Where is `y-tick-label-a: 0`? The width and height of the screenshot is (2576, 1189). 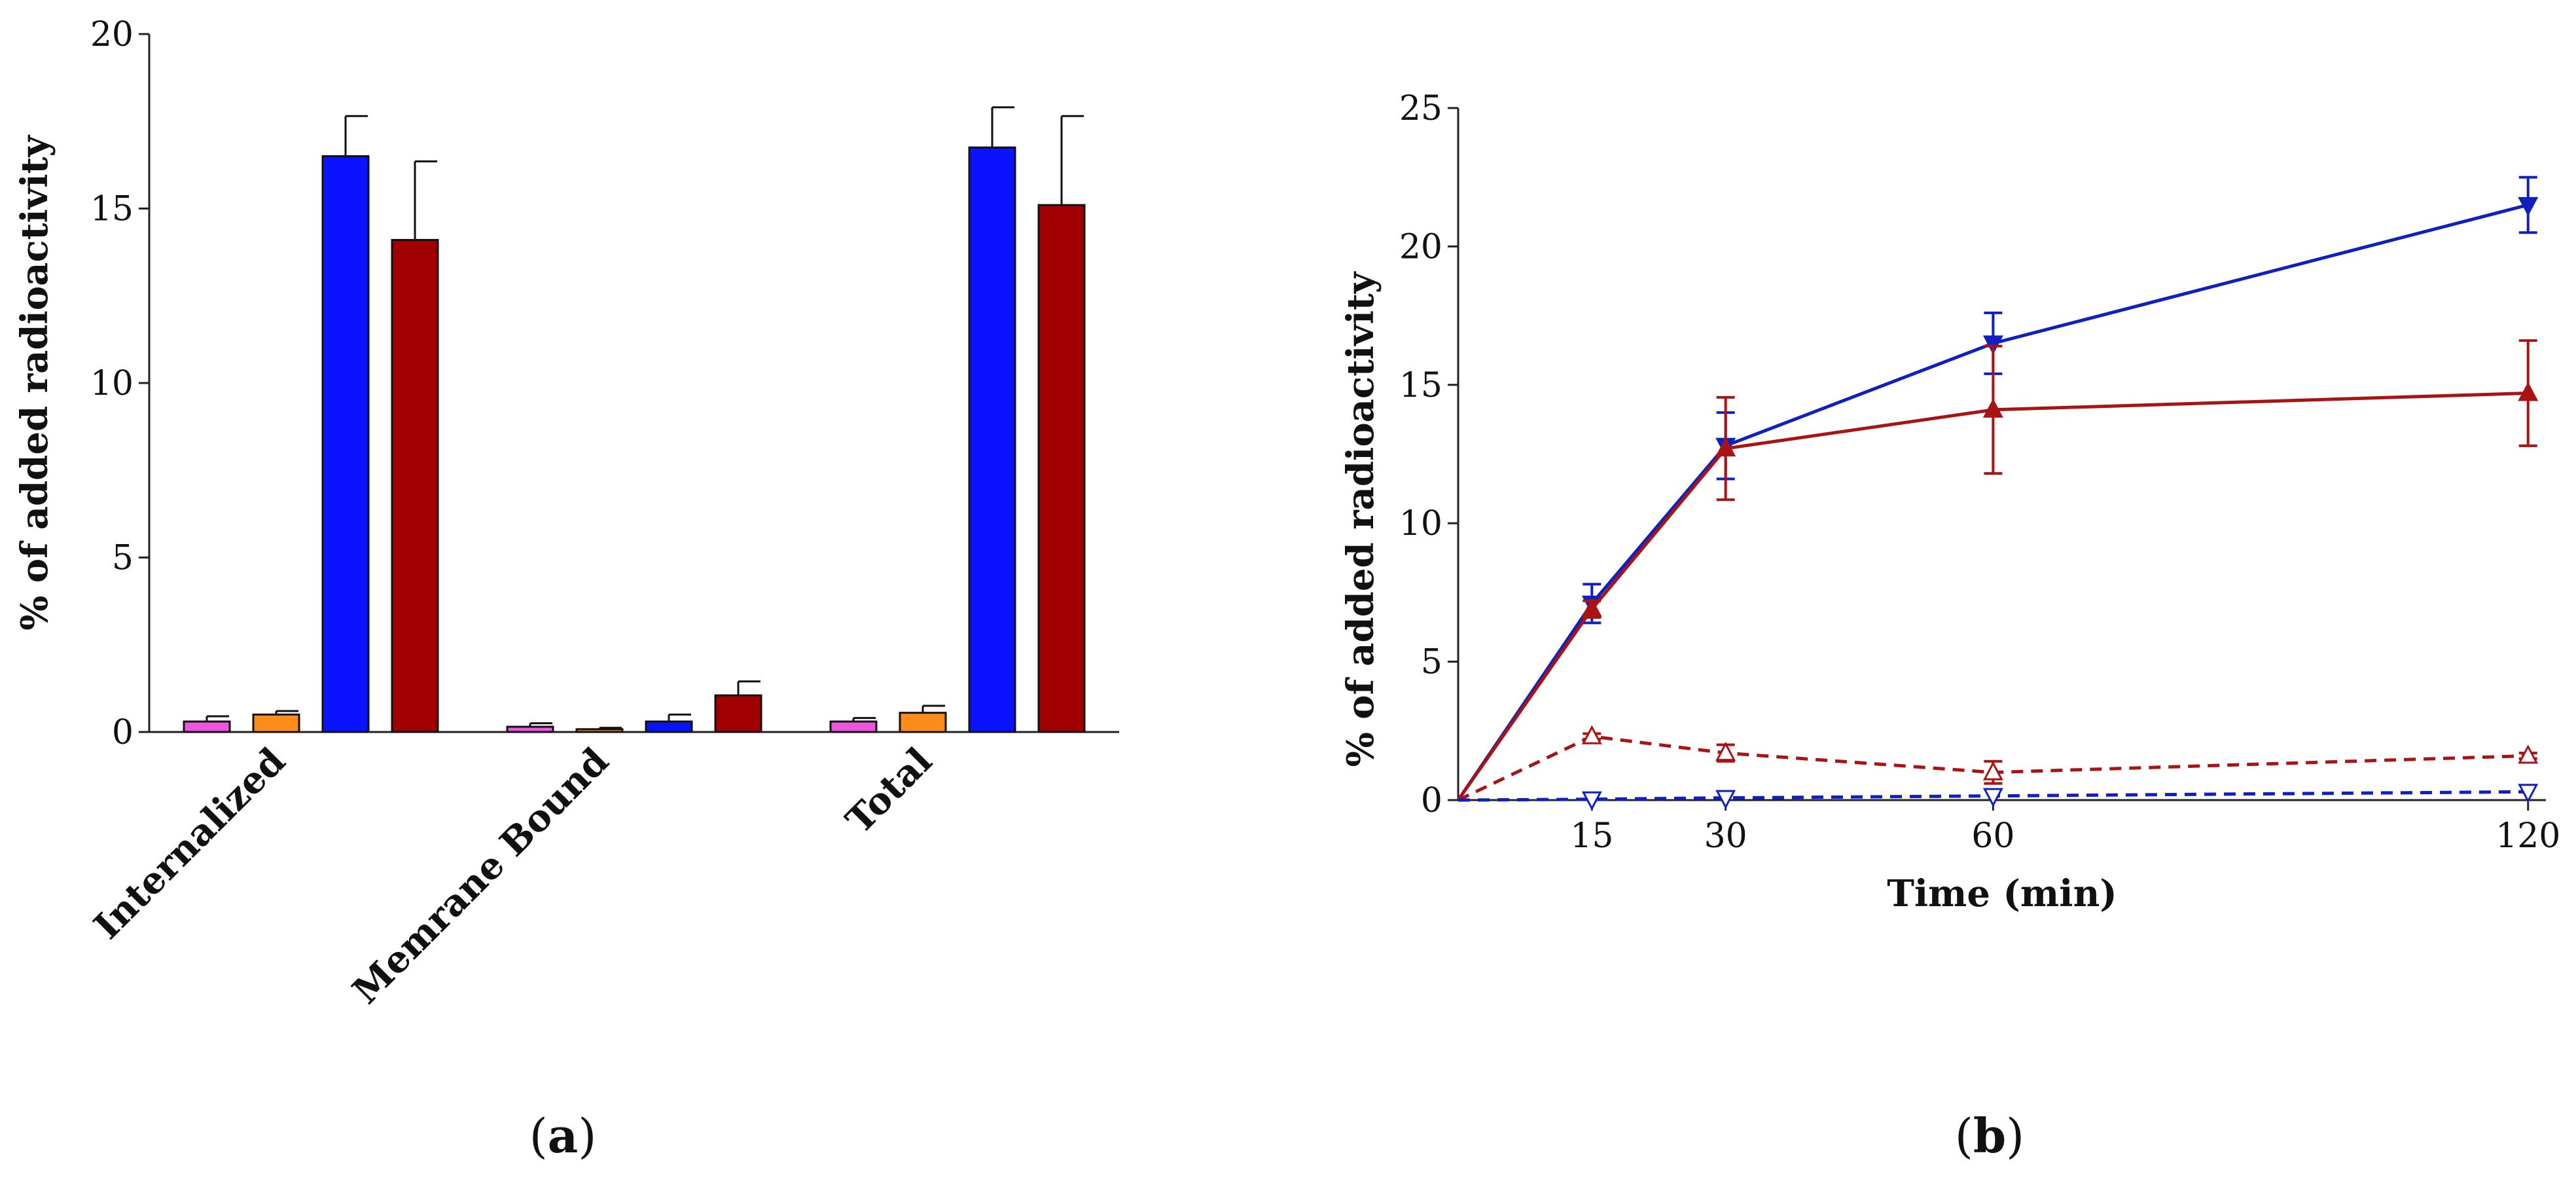
y-tick-label-a: 0 is located at coordinates (123, 732).